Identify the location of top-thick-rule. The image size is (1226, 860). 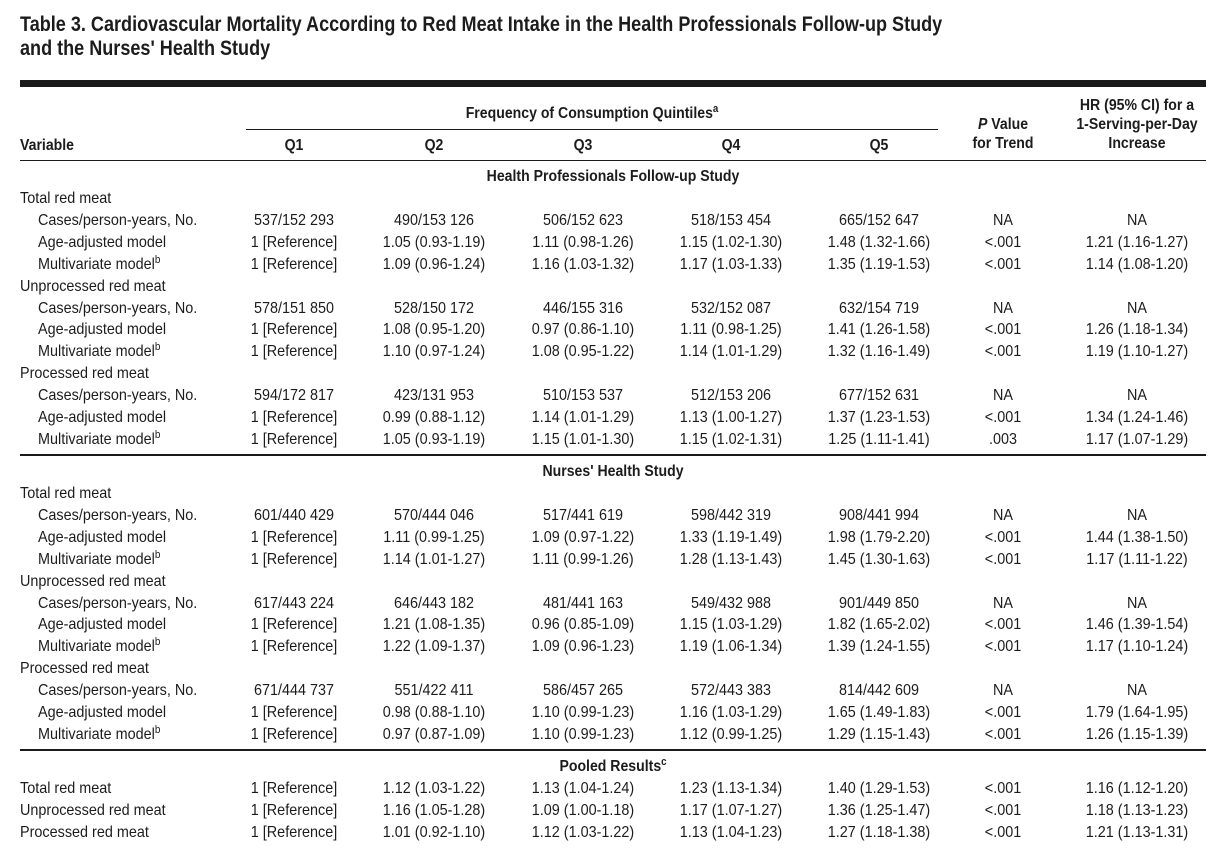
(613, 83).